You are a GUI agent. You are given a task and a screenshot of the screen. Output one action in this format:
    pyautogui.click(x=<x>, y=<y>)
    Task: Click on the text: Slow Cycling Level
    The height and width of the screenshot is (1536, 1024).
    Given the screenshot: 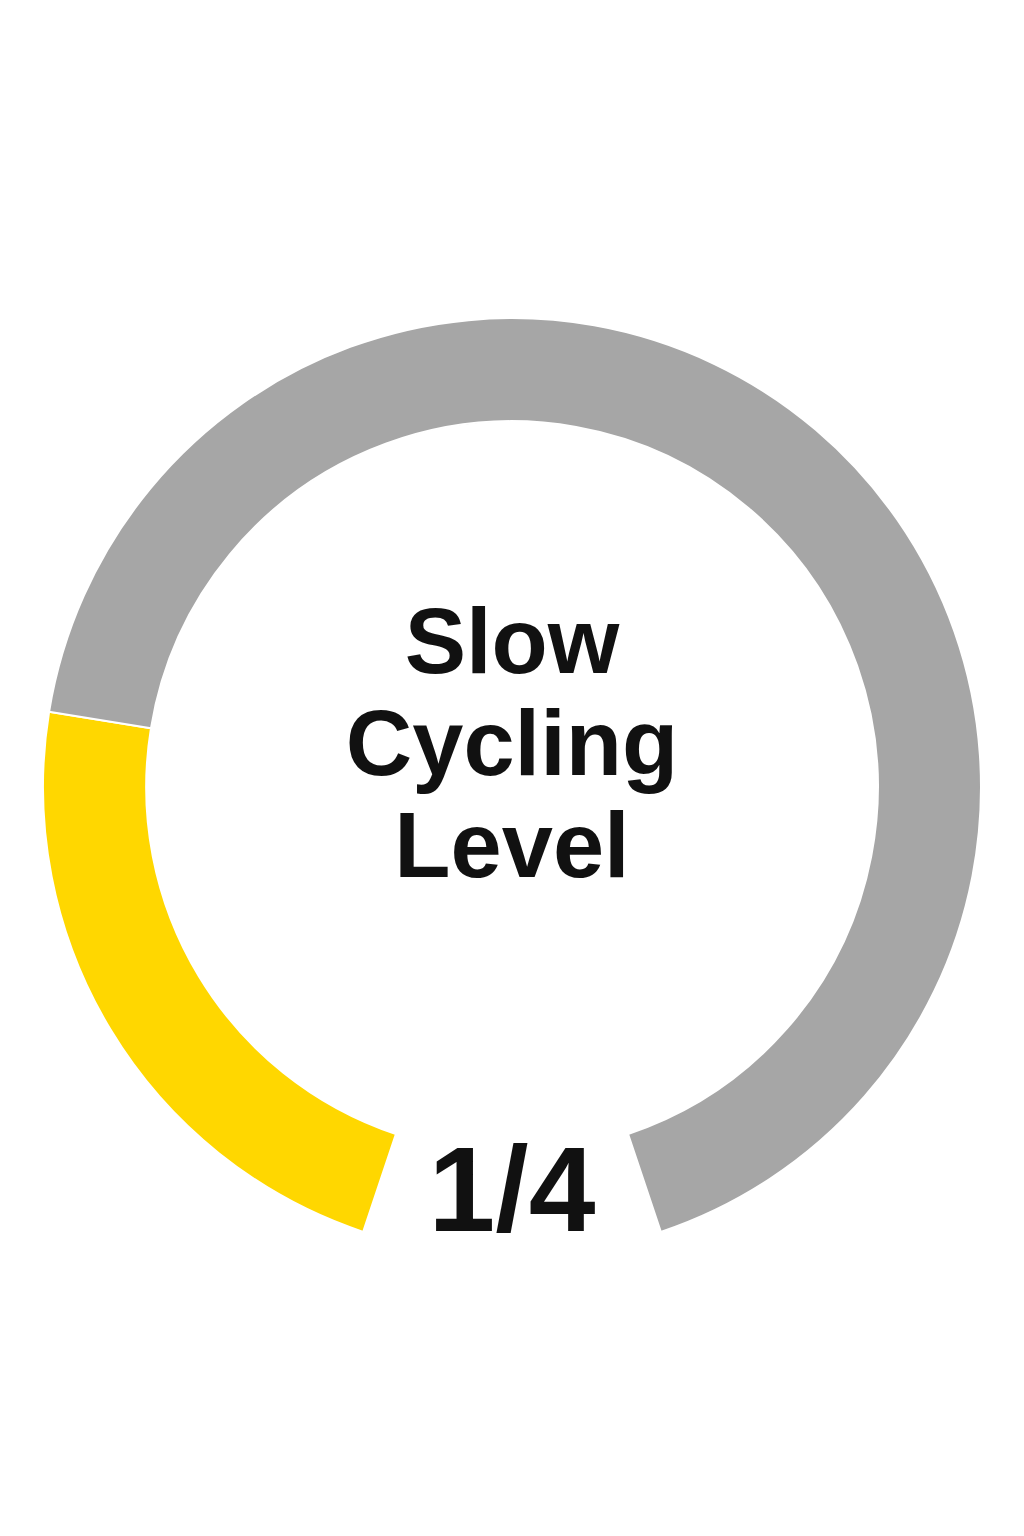 What is the action you would take?
    pyautogui.click(x=512, y=743)
    